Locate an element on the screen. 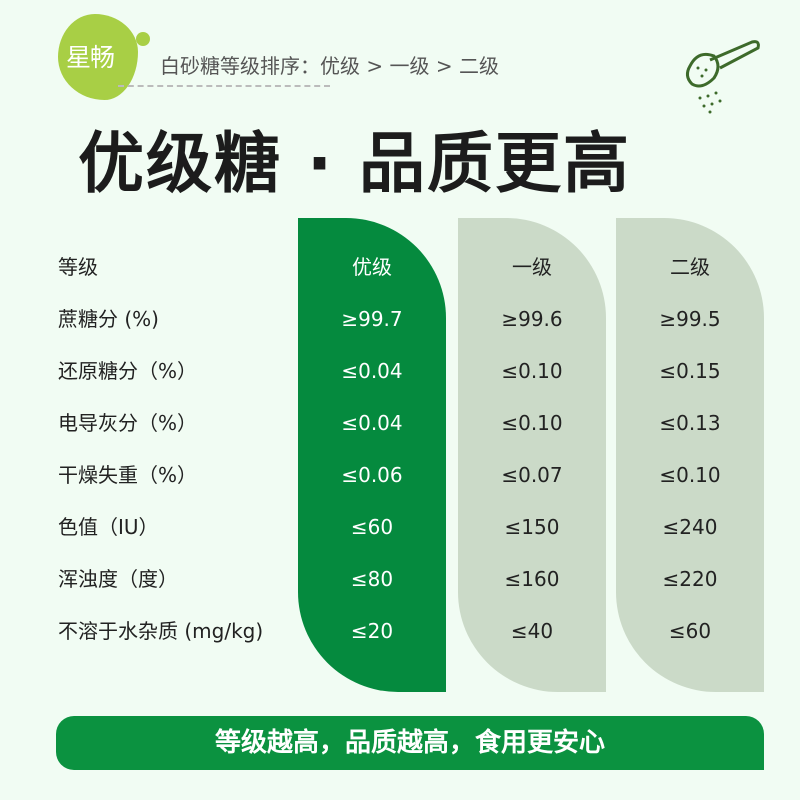  table-cell: ≤0.15 is located at coordinates (690, 371).